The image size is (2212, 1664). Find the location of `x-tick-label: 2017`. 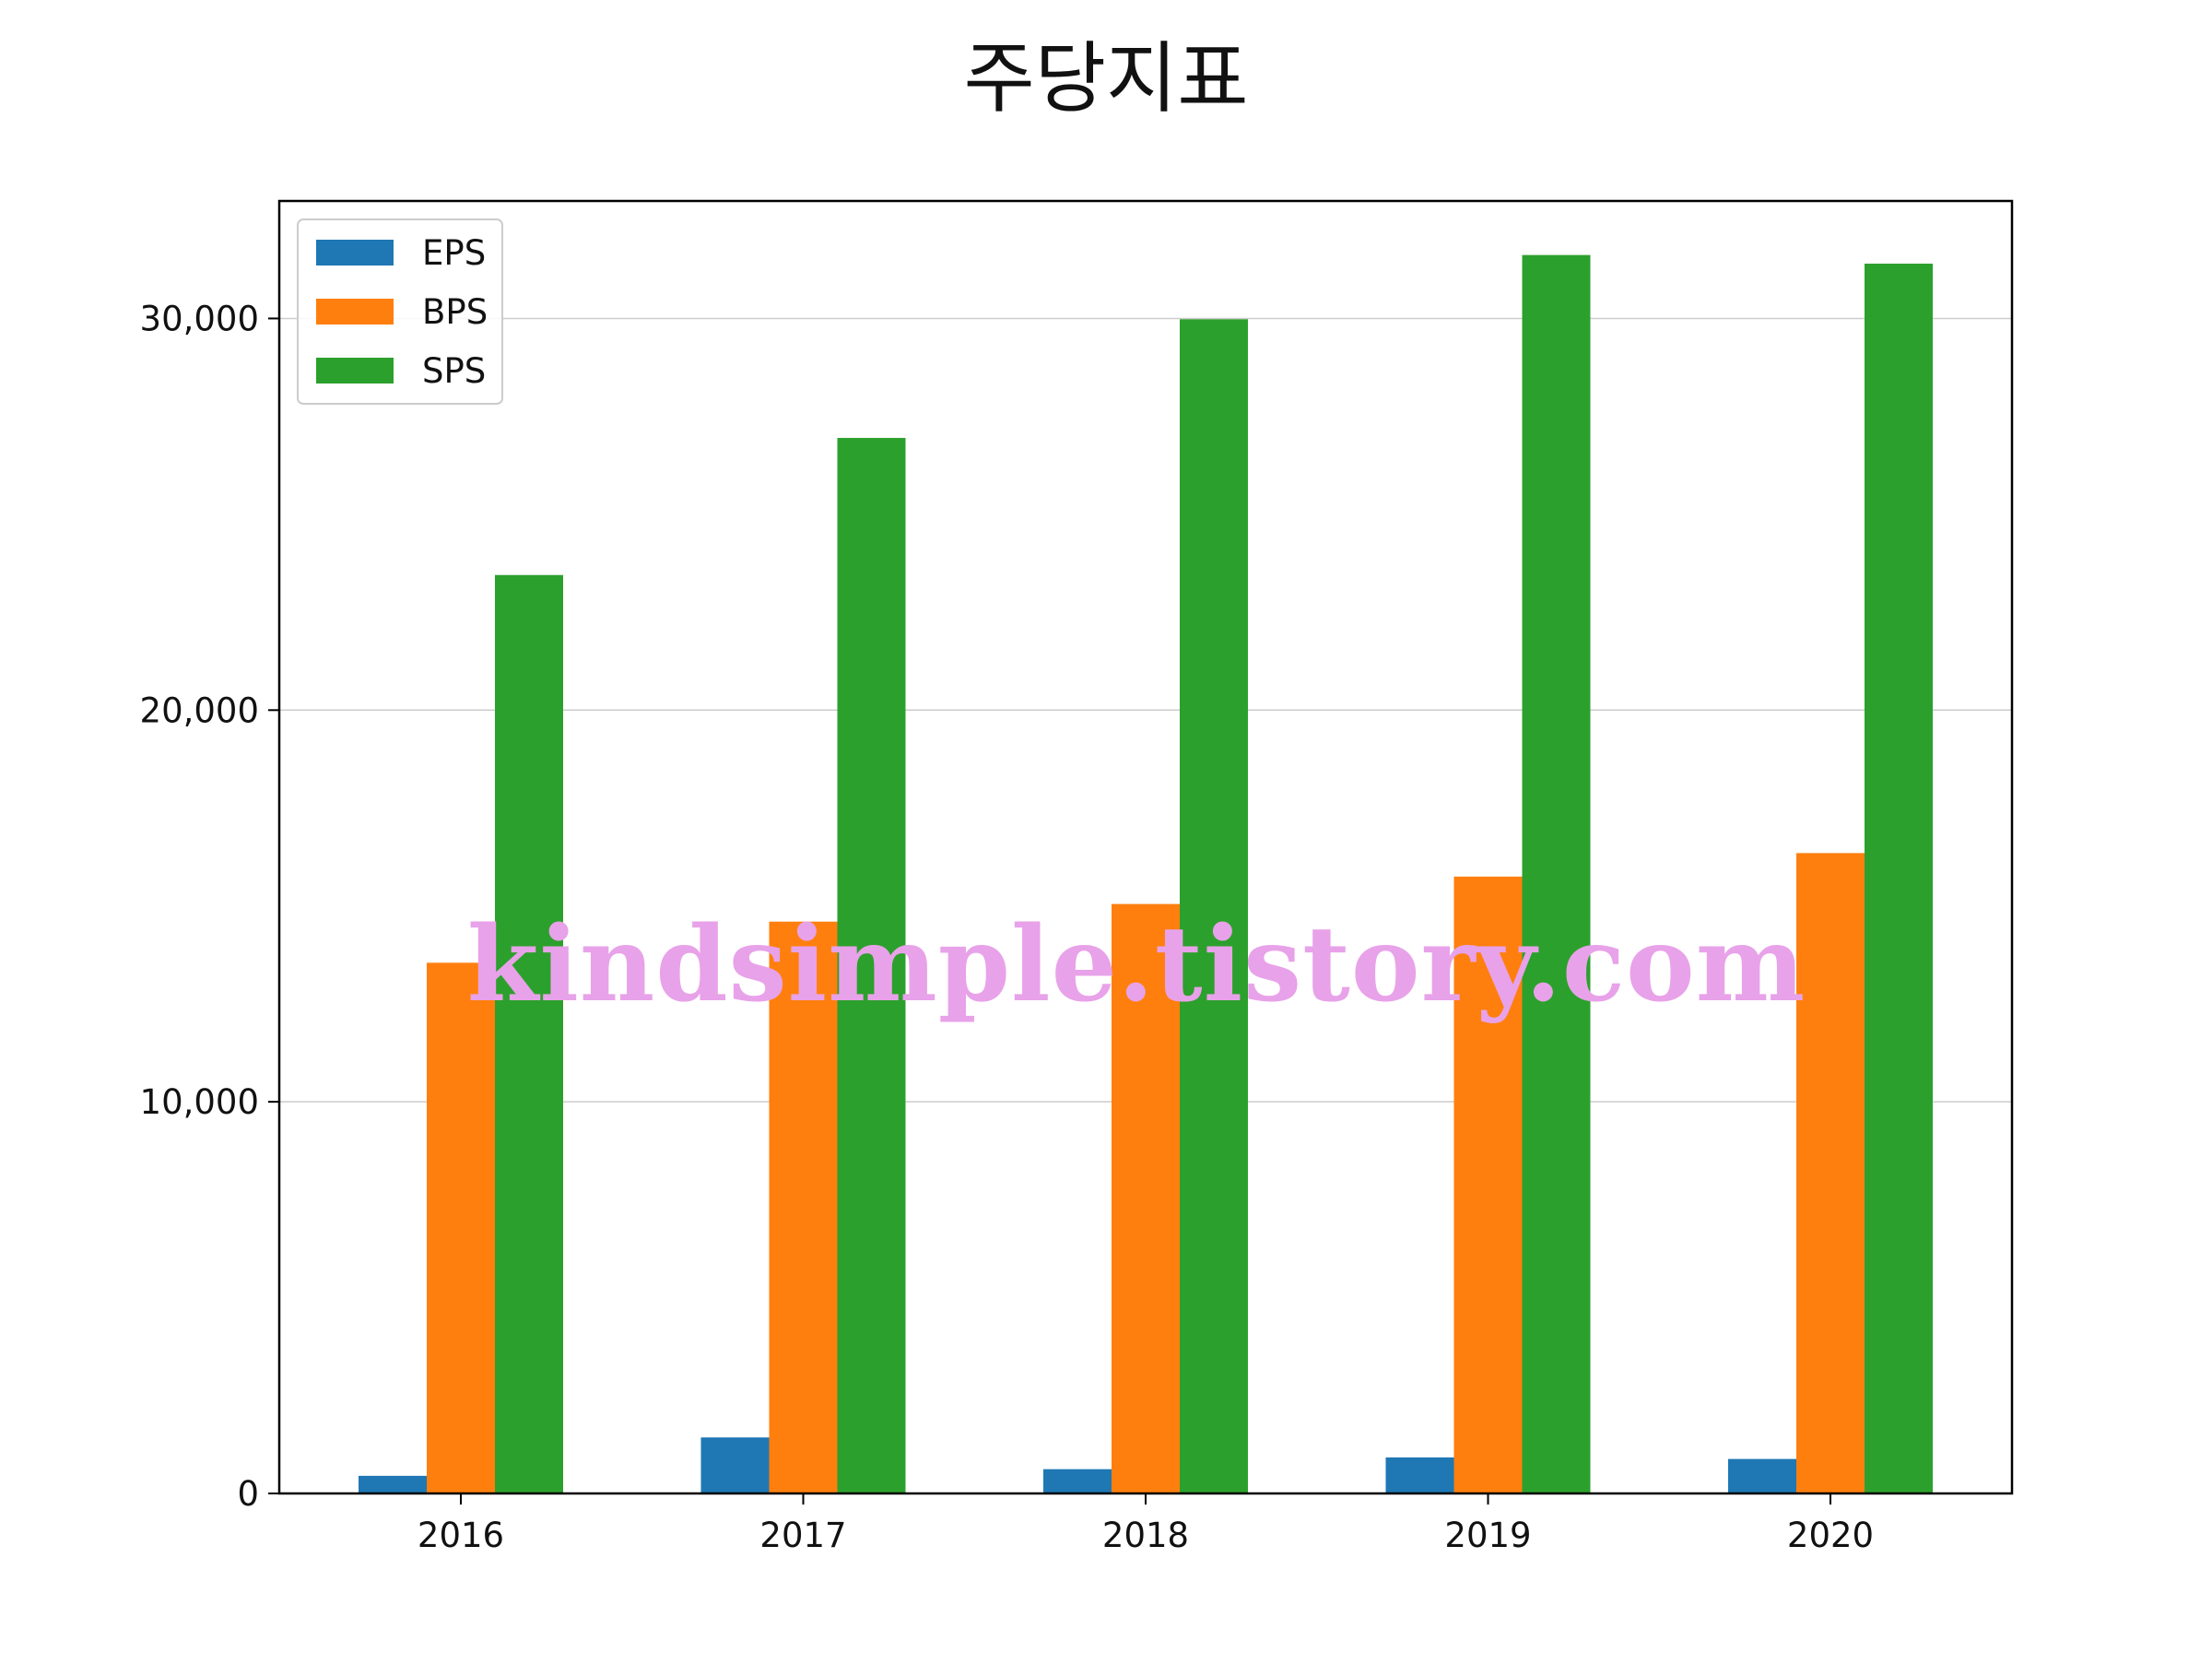

x-tick-label: 2017 is located at coordinates (802, 1535).